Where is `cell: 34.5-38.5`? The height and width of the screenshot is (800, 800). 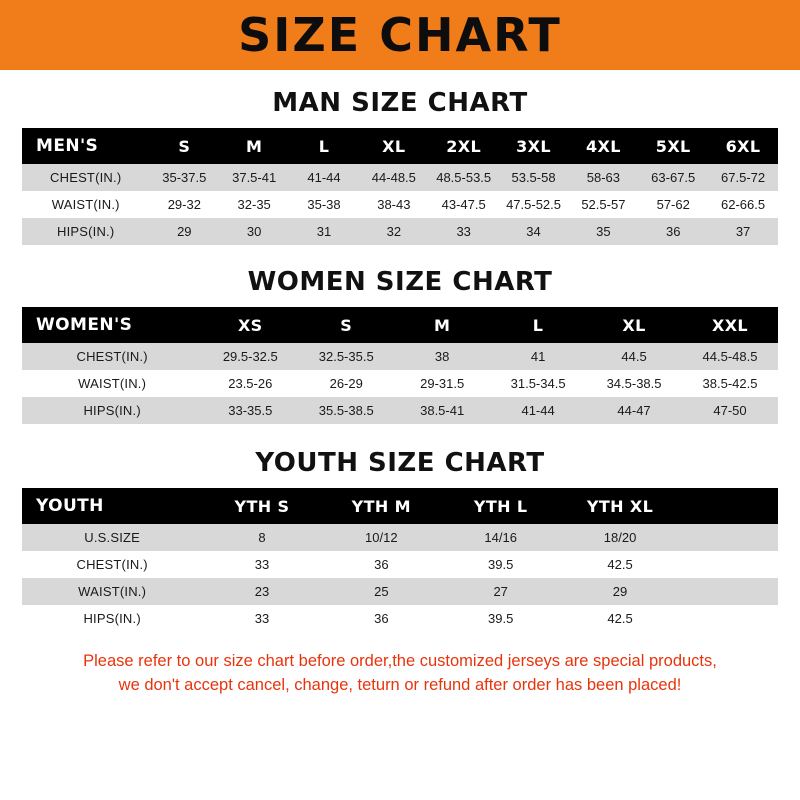 cell: 34.5-38.5 is located at coordinates (634, 383).